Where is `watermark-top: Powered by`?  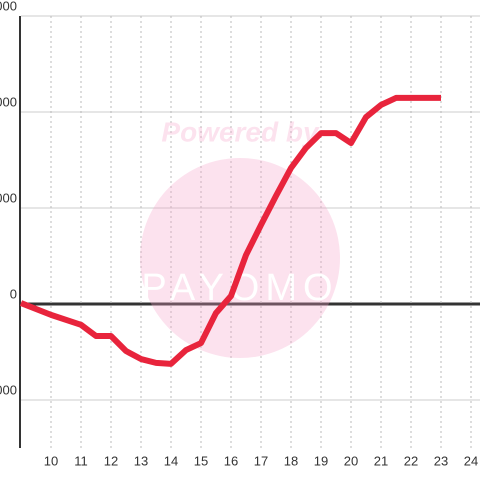
watermark-top: Powered by is located at coordinates (240, 131).